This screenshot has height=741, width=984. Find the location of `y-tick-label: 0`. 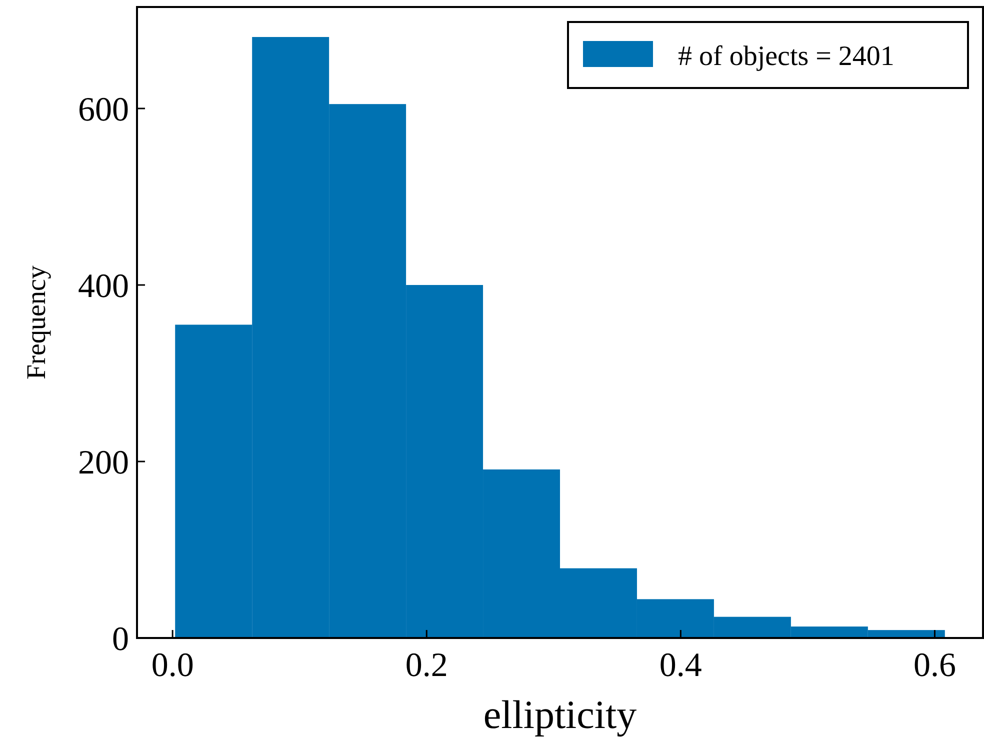

y-tick-label: 0 is located at coordinates (120, 639).